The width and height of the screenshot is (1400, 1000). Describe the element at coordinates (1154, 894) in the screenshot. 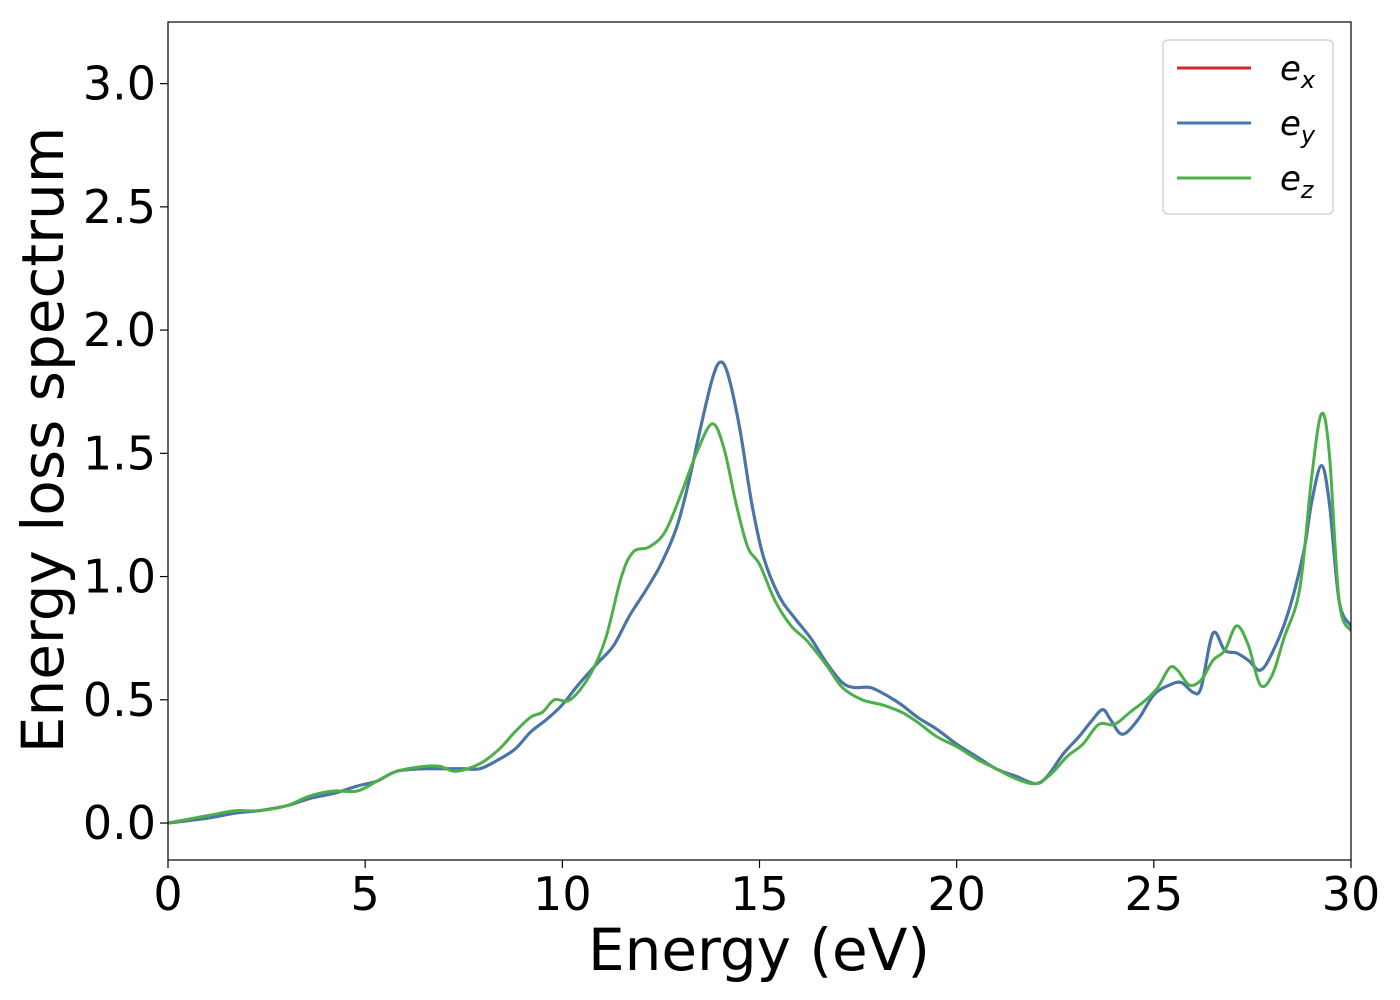

I see `x-tick-label: 25` at that location.